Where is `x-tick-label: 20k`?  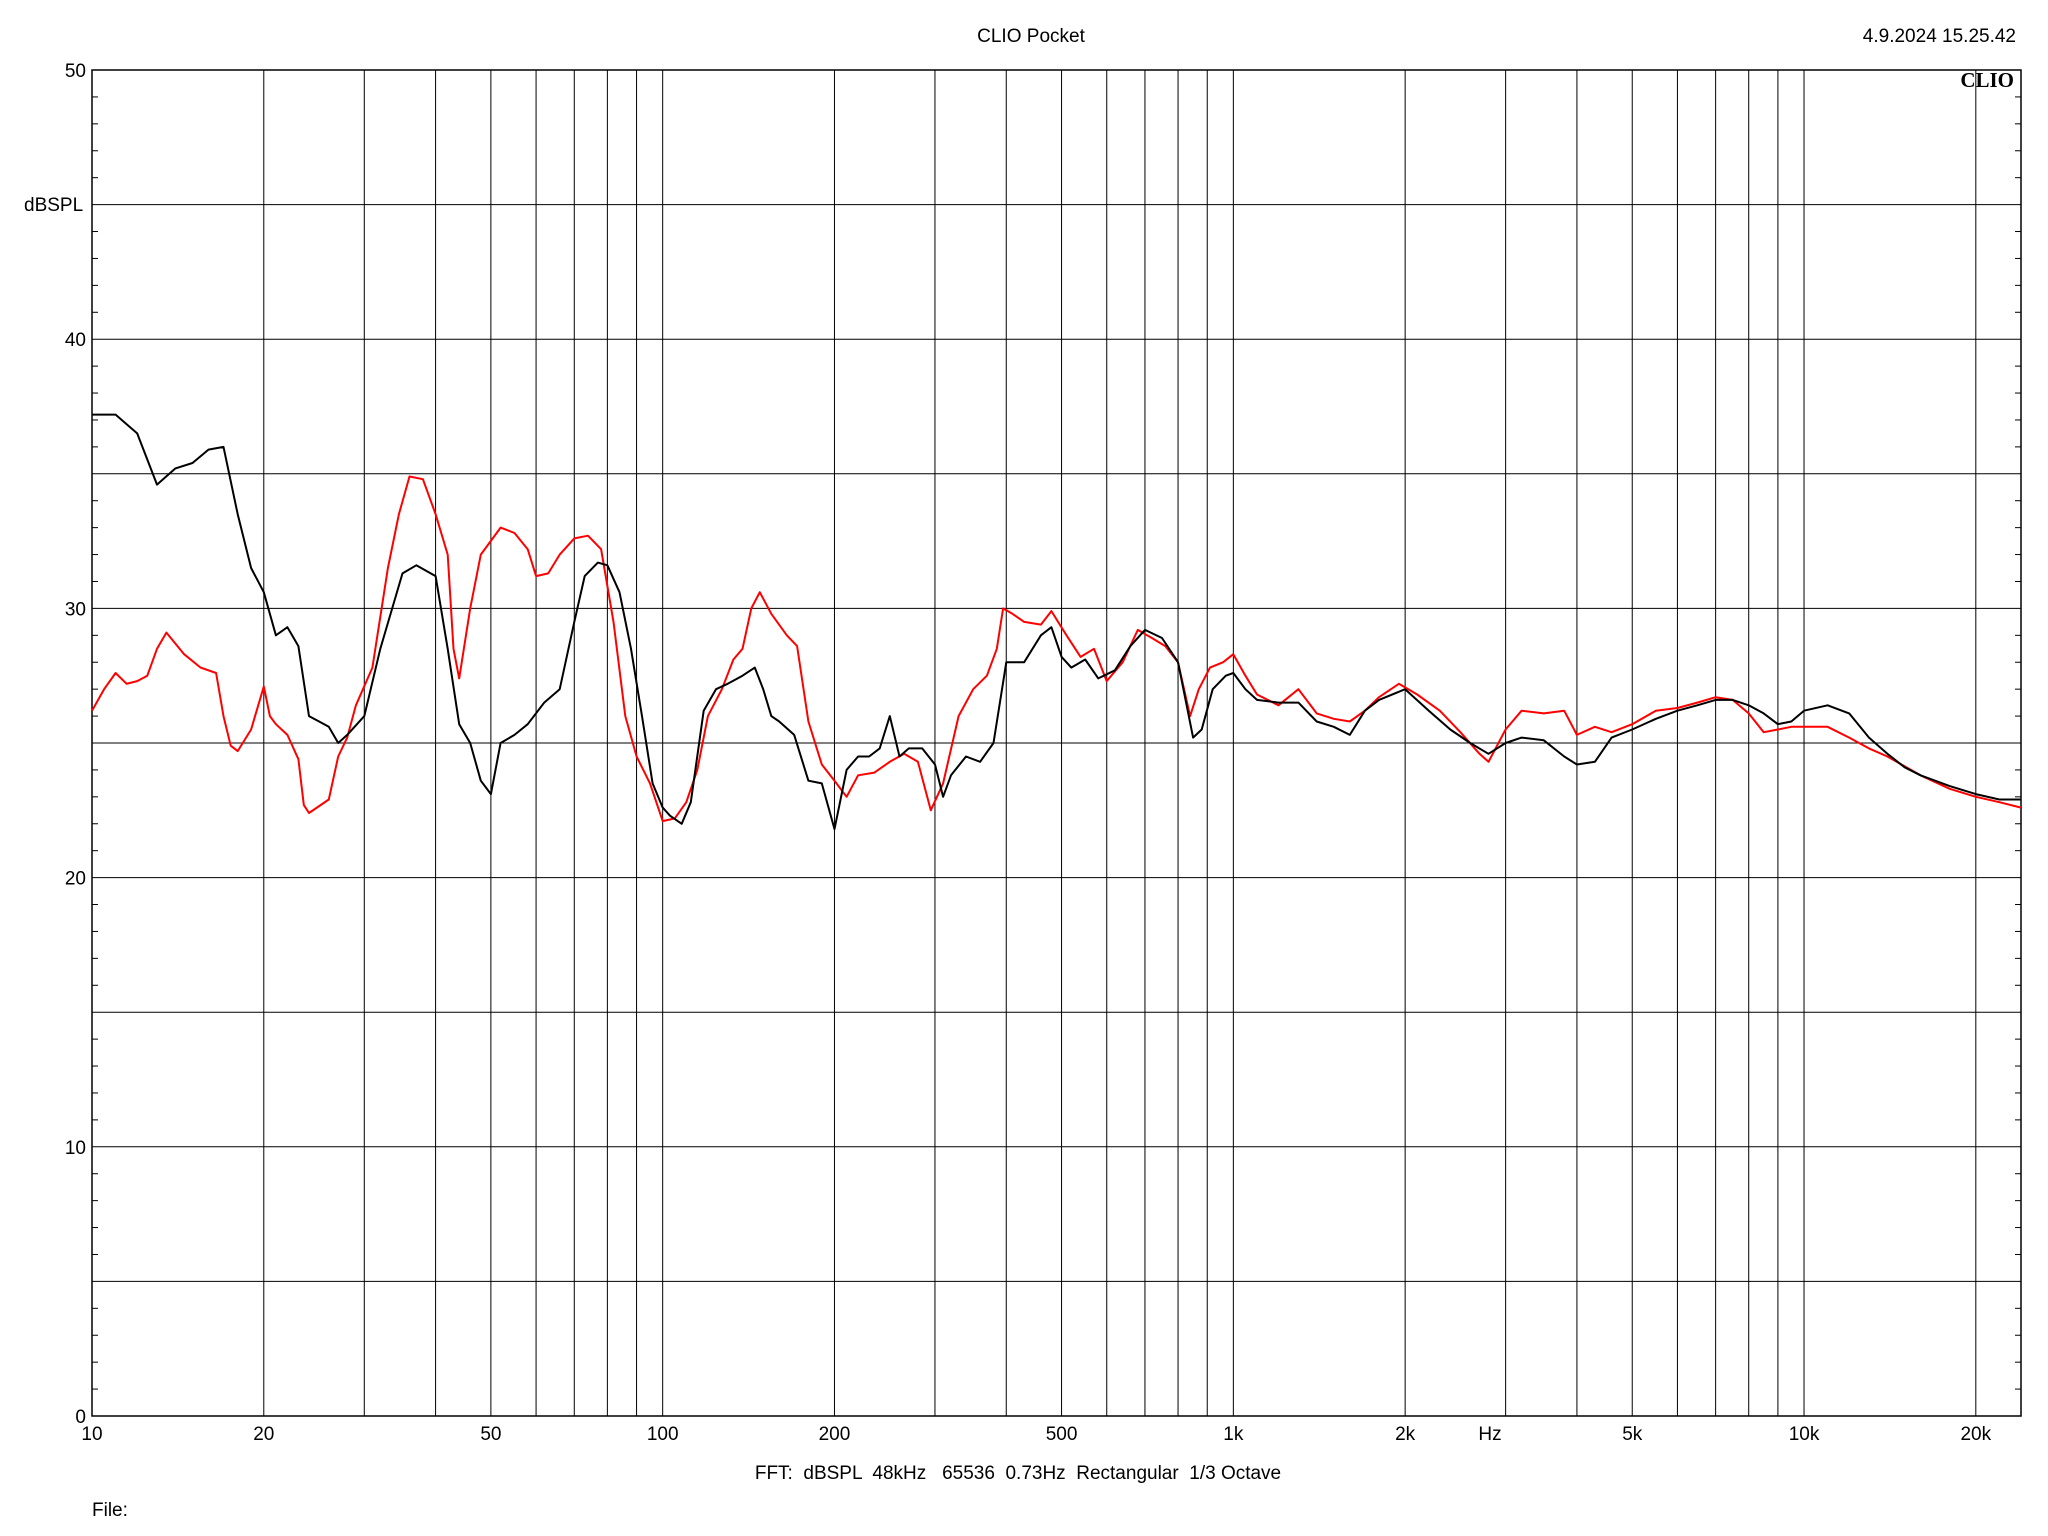 x-tick-label: 20k is located at coordinates (1975, 1434).